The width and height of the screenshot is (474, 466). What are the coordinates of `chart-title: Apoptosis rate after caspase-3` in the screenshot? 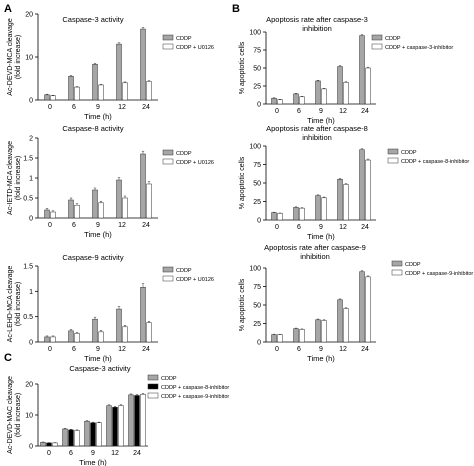 It's located at (317, 19).